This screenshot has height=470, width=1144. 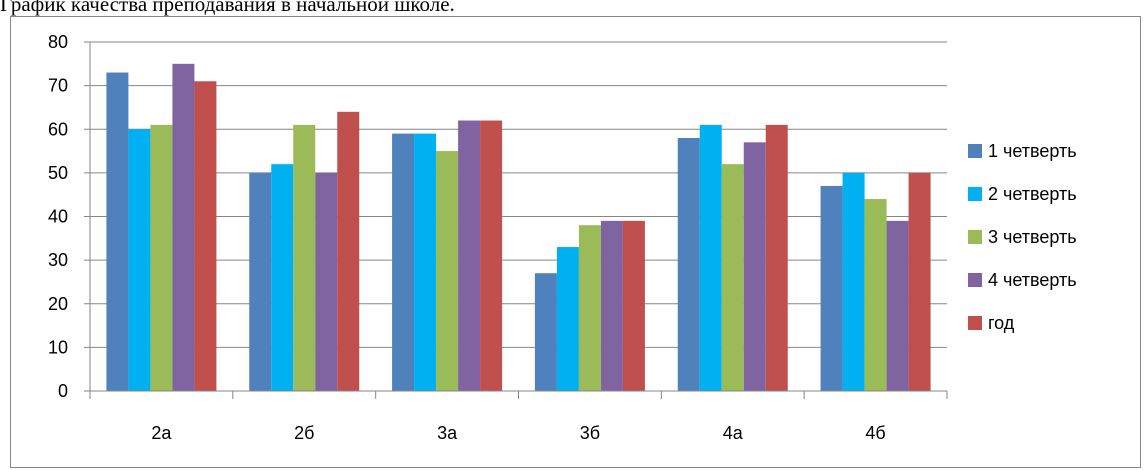 What do you see at coordinates (1032, 151) in the screenshot?
I see `legend-label: 1 четверть` at bounding box center [1032, 151].